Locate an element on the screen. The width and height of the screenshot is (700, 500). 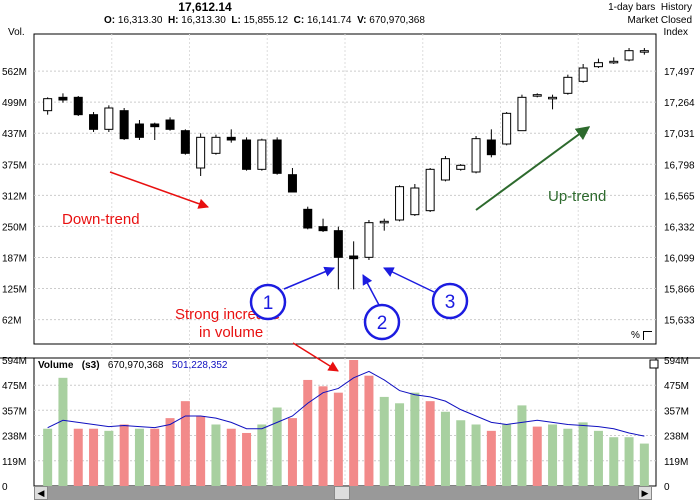
left-tick-label: 437M is located at coordinates (14, 134).